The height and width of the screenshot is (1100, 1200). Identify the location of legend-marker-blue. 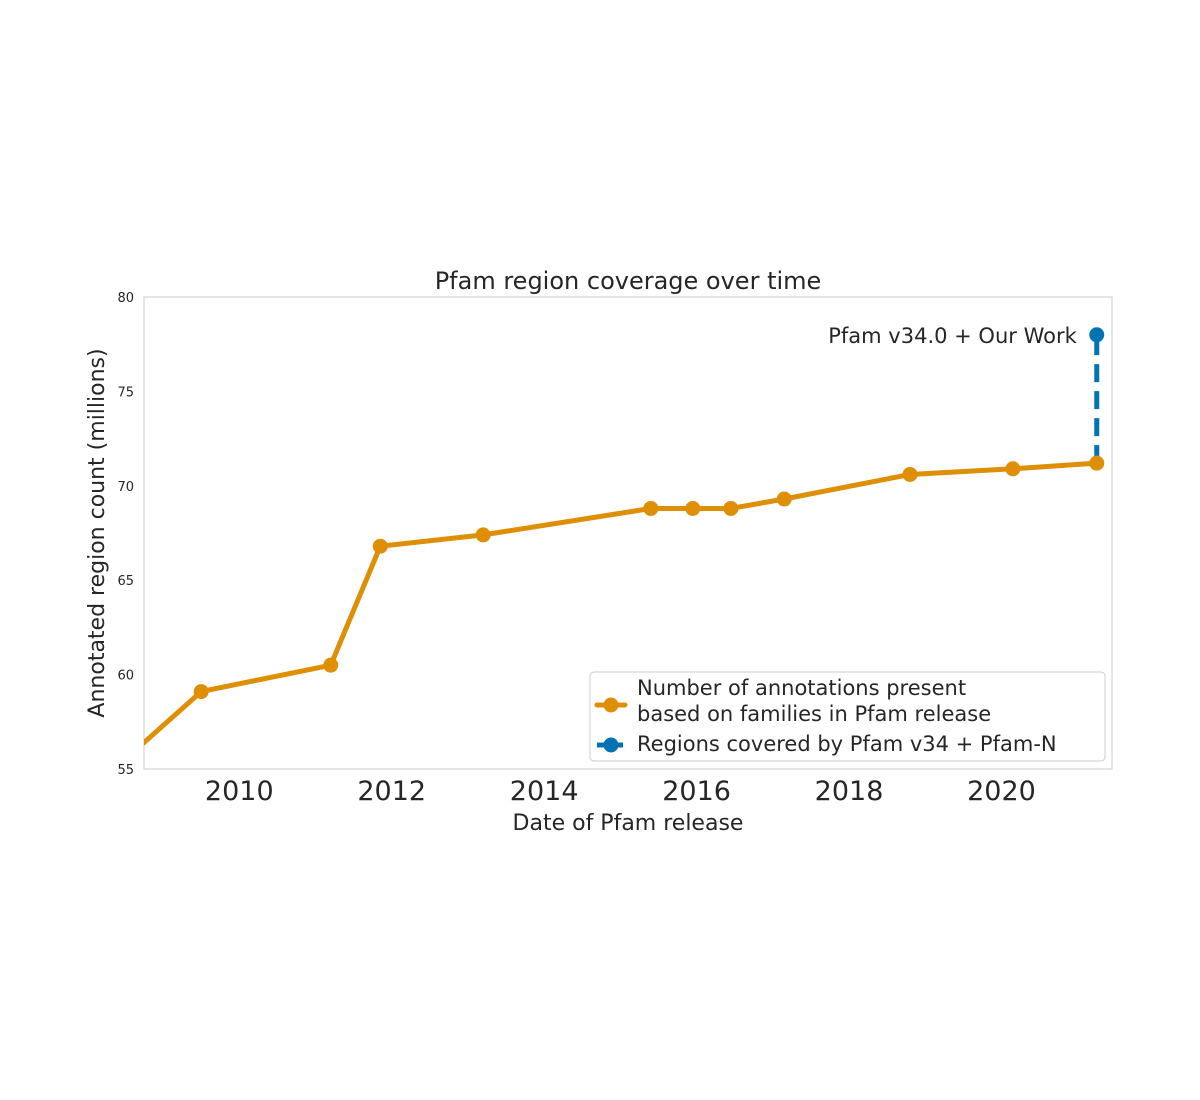
(611, 745).